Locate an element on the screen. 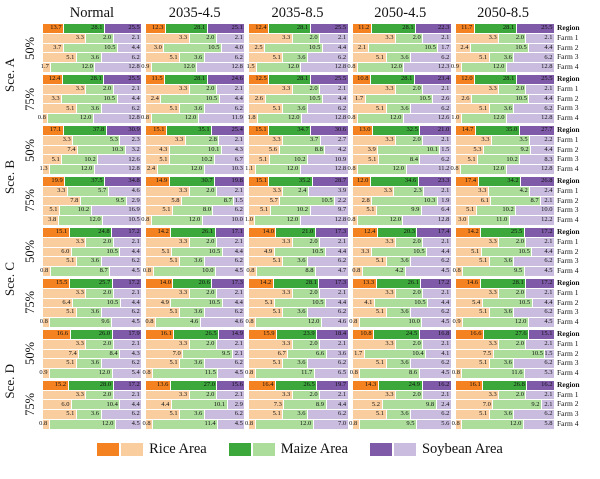 Image resolution: width=600 pixels, height=479 pixels. bar-row: 14.6 28.1 17.2 is located at coordinates (505, 283).